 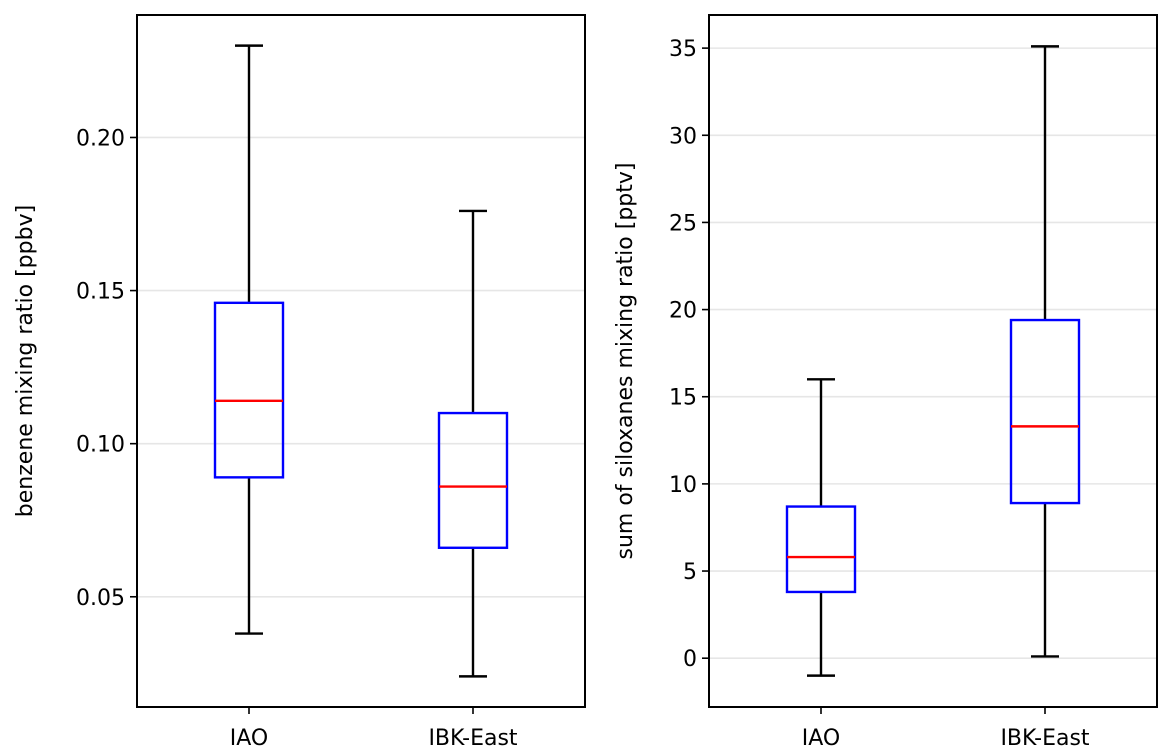 What do you see at coordinates (683, 485) in the screenshot?
I see `siloxanes-y-tick-label: 10` at bounding box center [683, 485].